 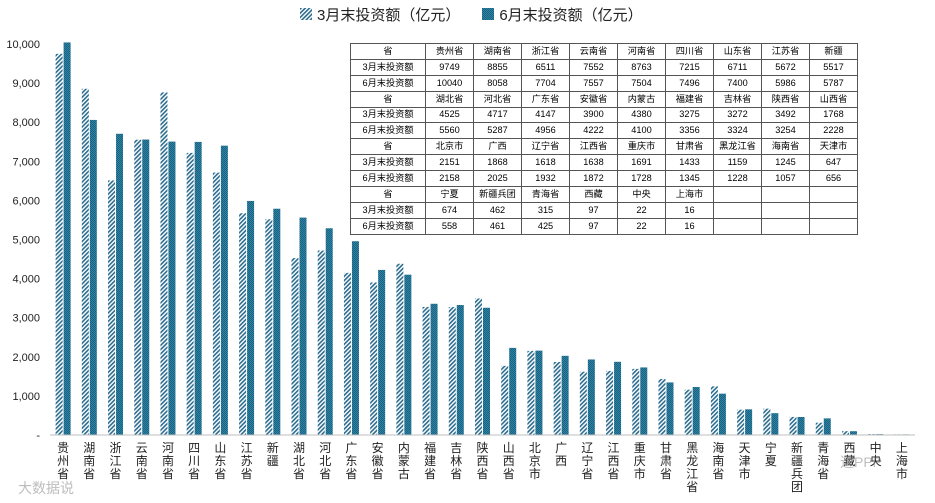 I want to click on x-tick-label: 福建省, so click(x=430, y=460).